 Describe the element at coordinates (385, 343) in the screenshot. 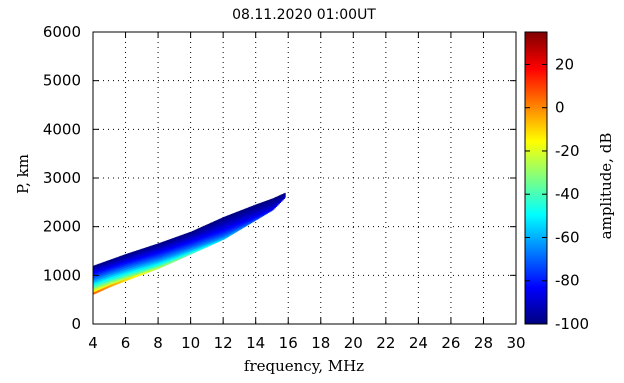

I see `x-tick-label: 22` at that location.